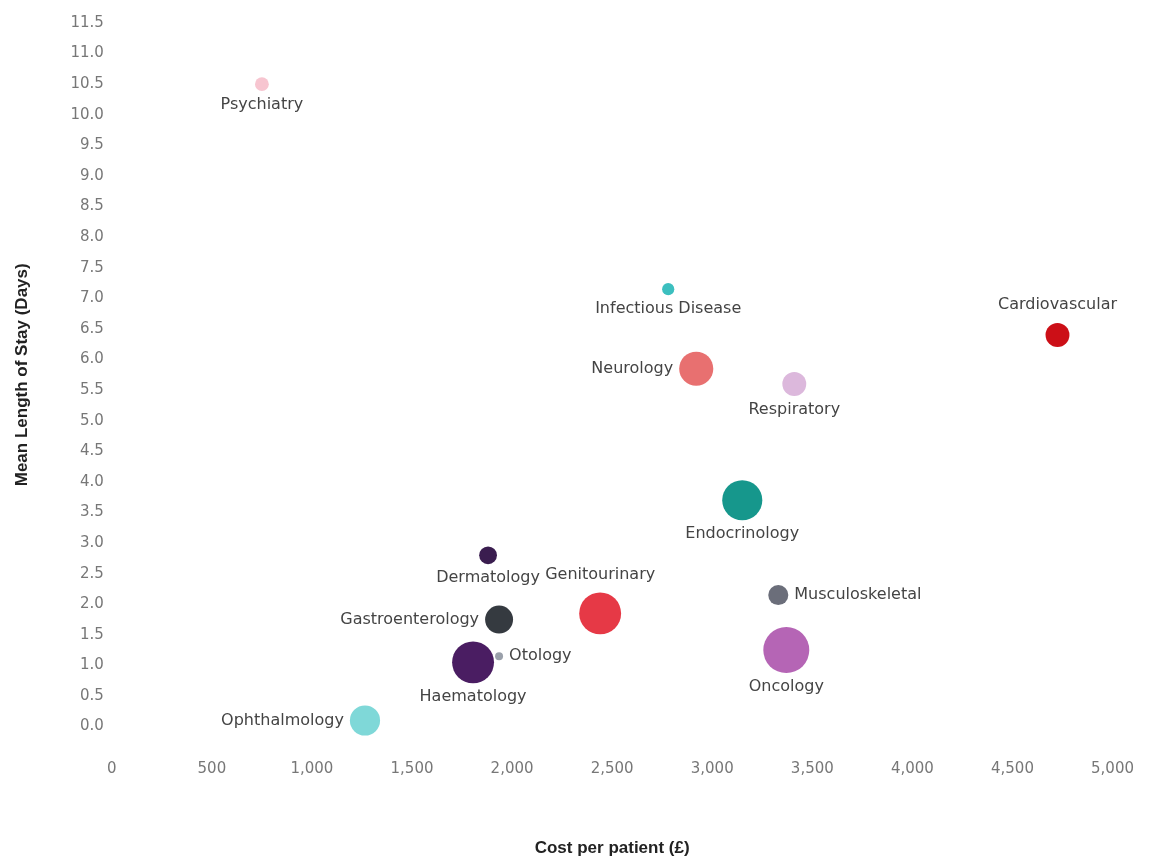 The width and height of the screenshot is (1168, 867). What do you see at coordinates (91, 327) in the screenshot?
I see `y-tick-label: 6.5` at bounding box center [91, 327].